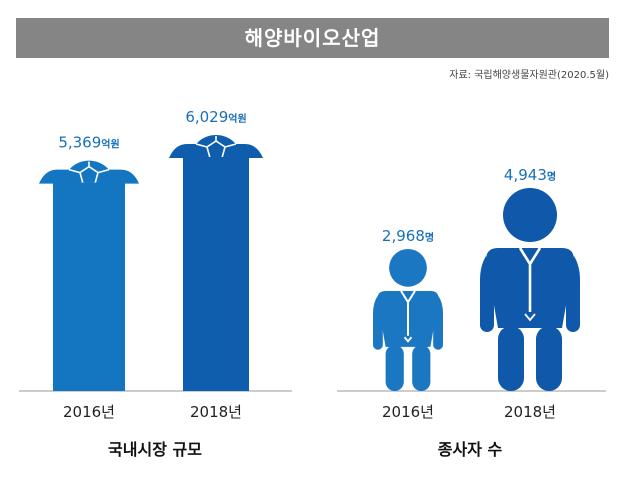 This screenshot has height=481, width=625. Describe the element at coordinates (529, 75) in the screenshot. I see `source-note: 자료: 국립해양생물자원관(2020.5월)` at that location.